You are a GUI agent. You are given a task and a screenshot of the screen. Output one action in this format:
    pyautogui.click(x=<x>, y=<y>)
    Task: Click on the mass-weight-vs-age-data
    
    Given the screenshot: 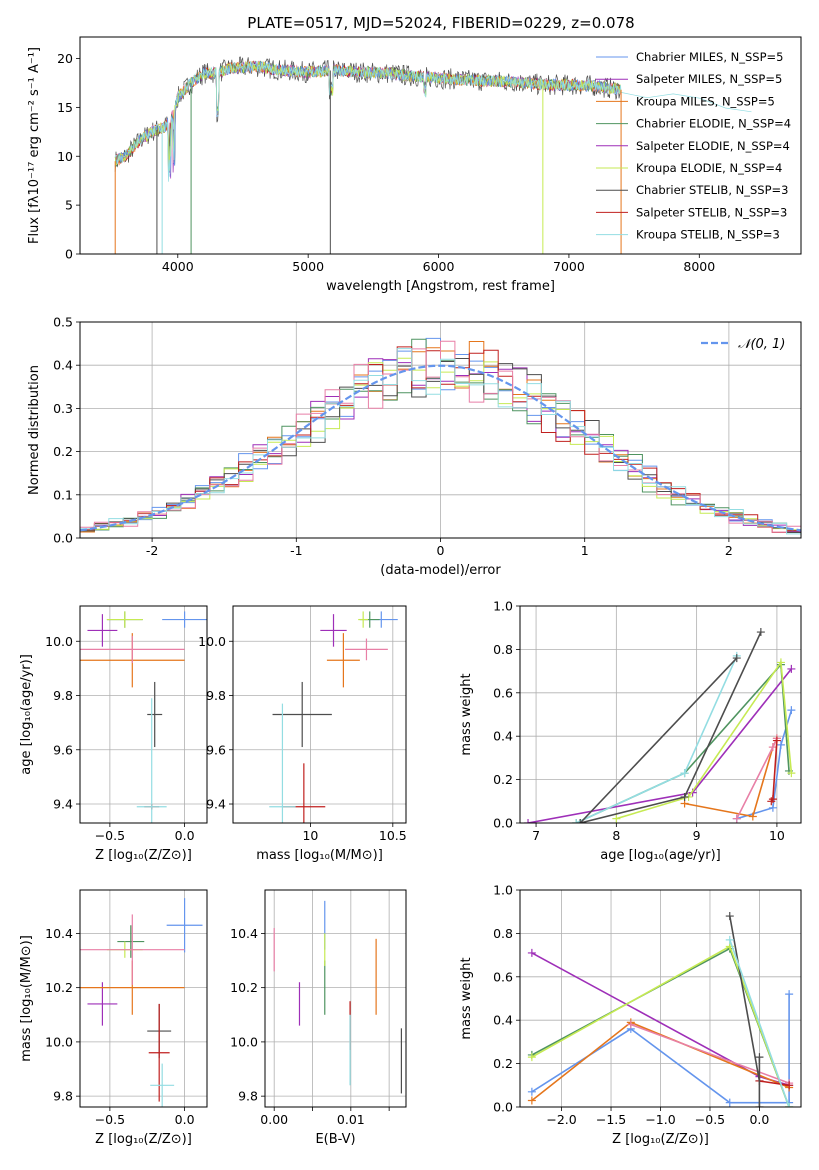 What is the action you would take?
    pyautogui.click(x=660, y=725)
    